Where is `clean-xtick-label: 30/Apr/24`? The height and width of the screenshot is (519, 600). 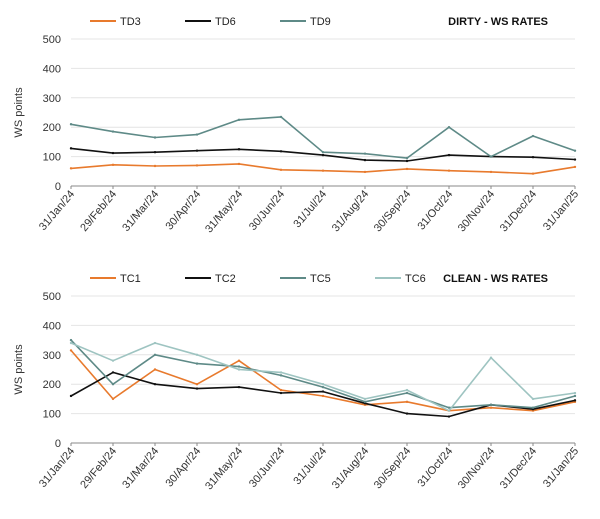
clean-xtick-label: 30/Apr/24 is located at coordinates (183, 467).